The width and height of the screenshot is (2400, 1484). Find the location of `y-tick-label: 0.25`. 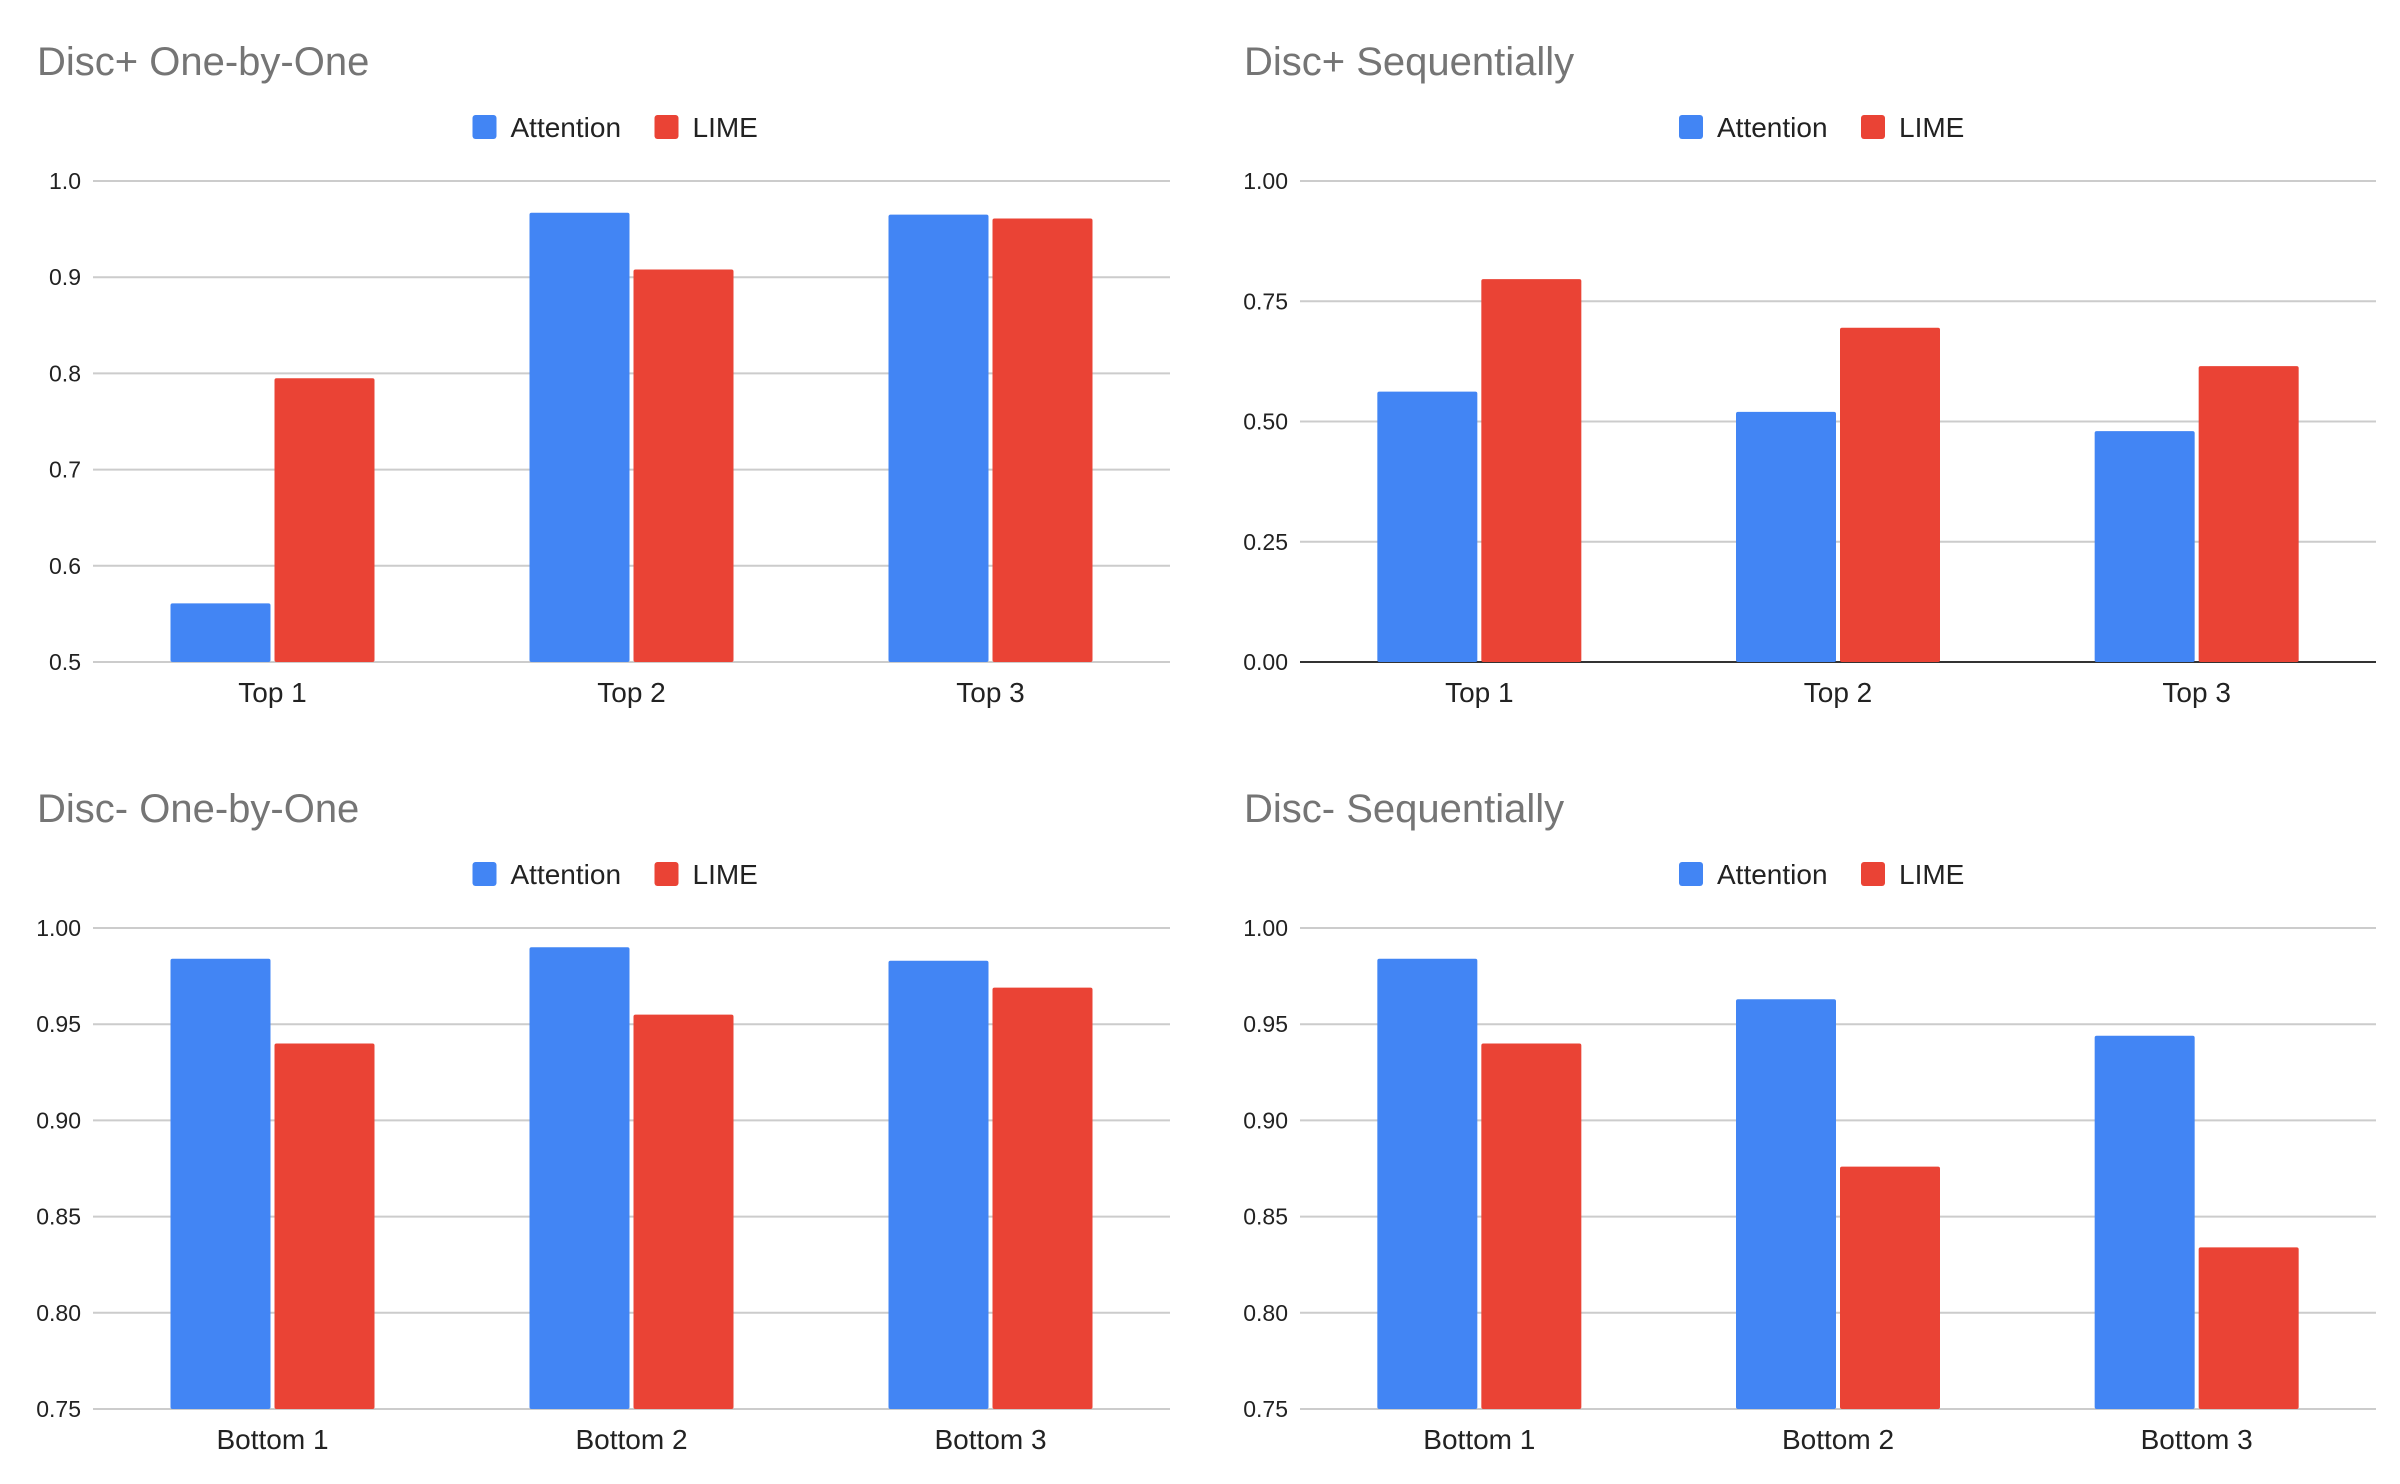

y-tick-label: 0.25 is located at coordinates (1265, 542).